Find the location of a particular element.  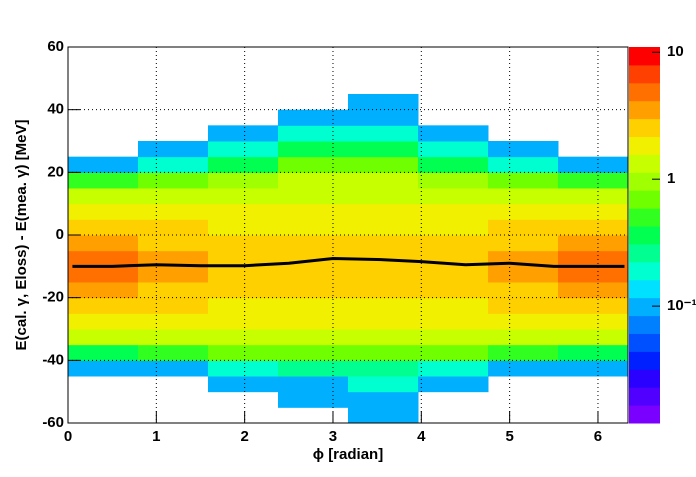

y-tick-label: -60 is located at coordinates (53, 422).